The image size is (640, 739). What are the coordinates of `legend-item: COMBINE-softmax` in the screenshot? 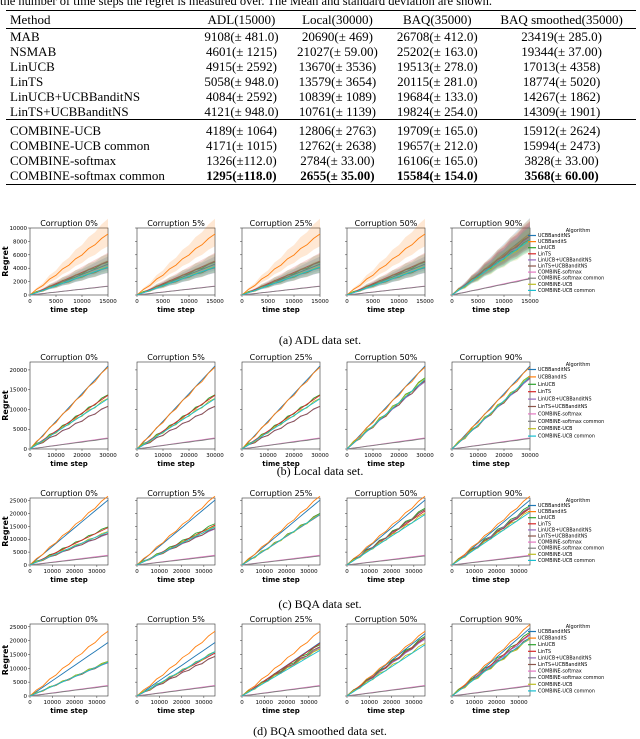 It's located at (560, 543).